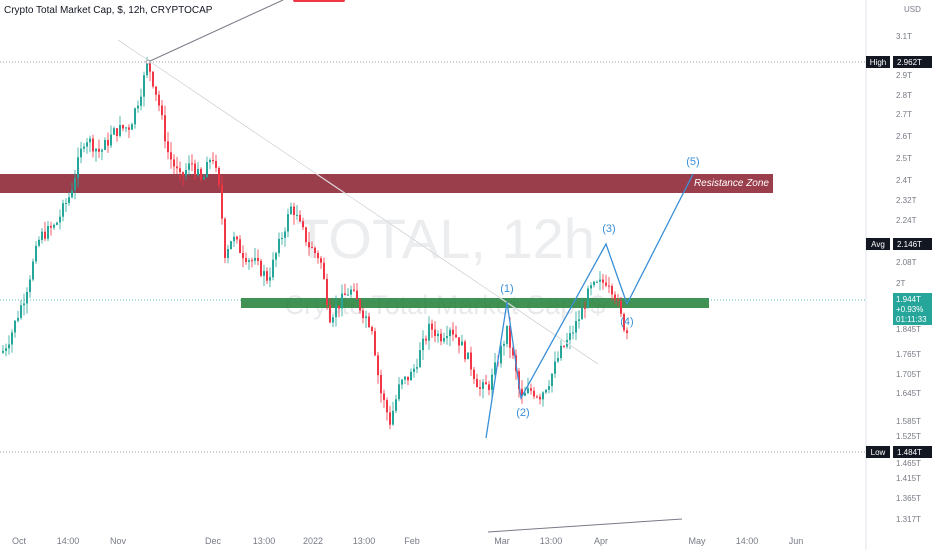 Image resolution: width=932 pixels, height=555 pixels. What do you see at coordinates (911, 319) in the screenshot?
I see `current-price-countdown: 01:11:33` at bounding box center [911, 319].